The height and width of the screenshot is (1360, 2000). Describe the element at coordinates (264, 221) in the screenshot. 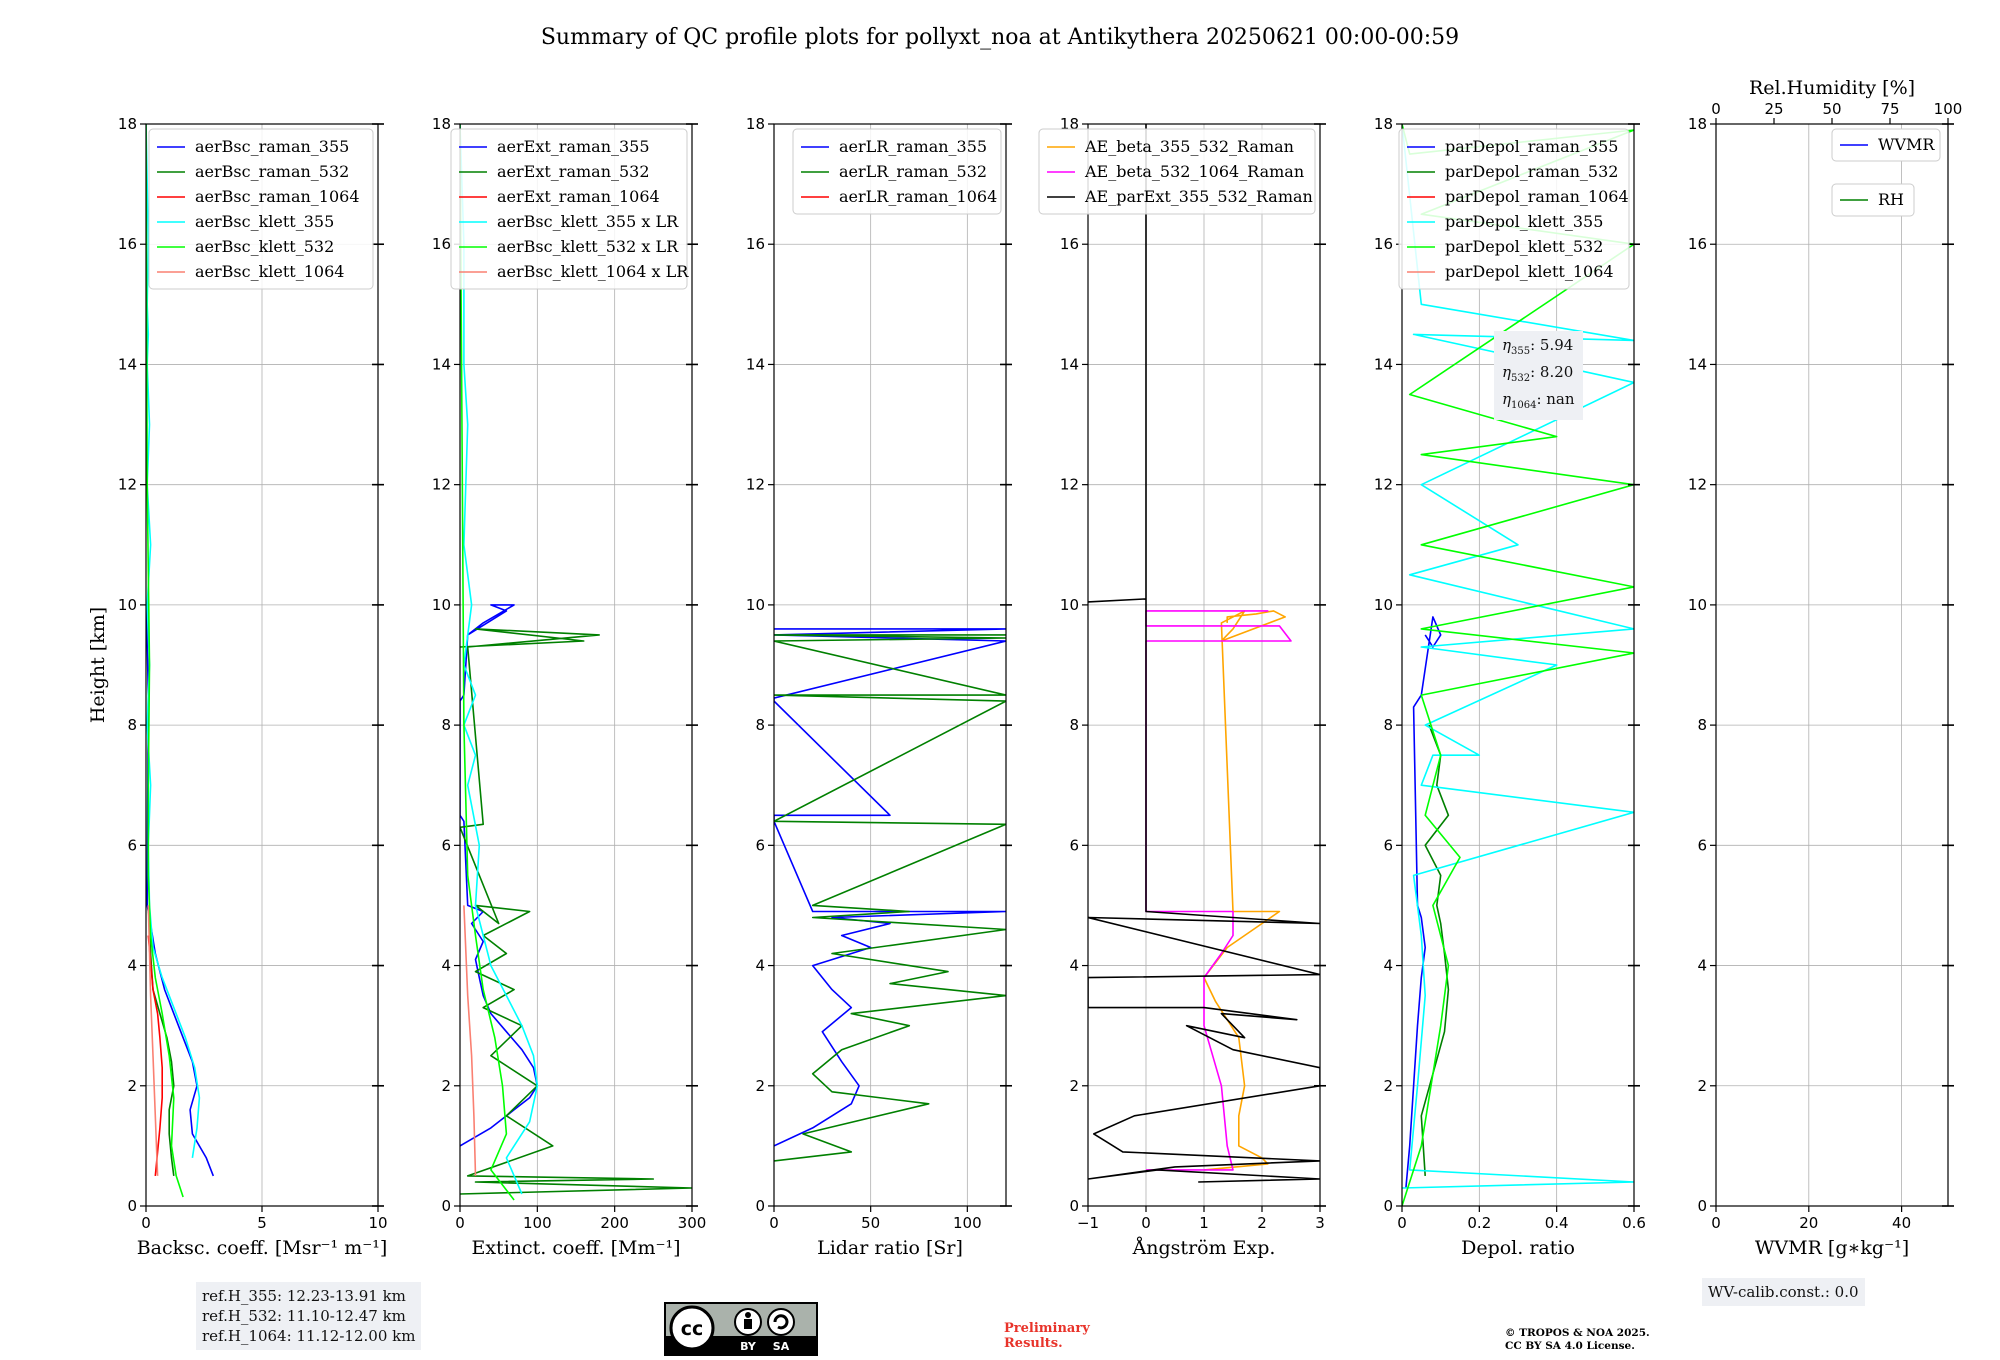

I see `legend-label: aerBsc_klett_355` at that location.